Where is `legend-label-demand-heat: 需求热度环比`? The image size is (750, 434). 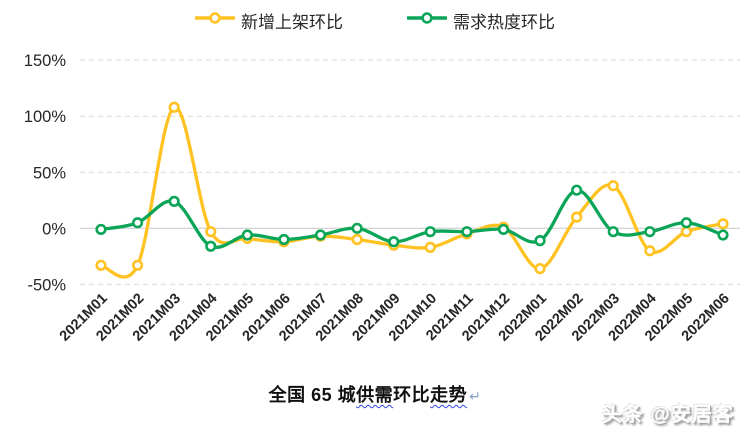
legend-label-demand-heat: 需求热度环比 is located at coordinates (504, 22).